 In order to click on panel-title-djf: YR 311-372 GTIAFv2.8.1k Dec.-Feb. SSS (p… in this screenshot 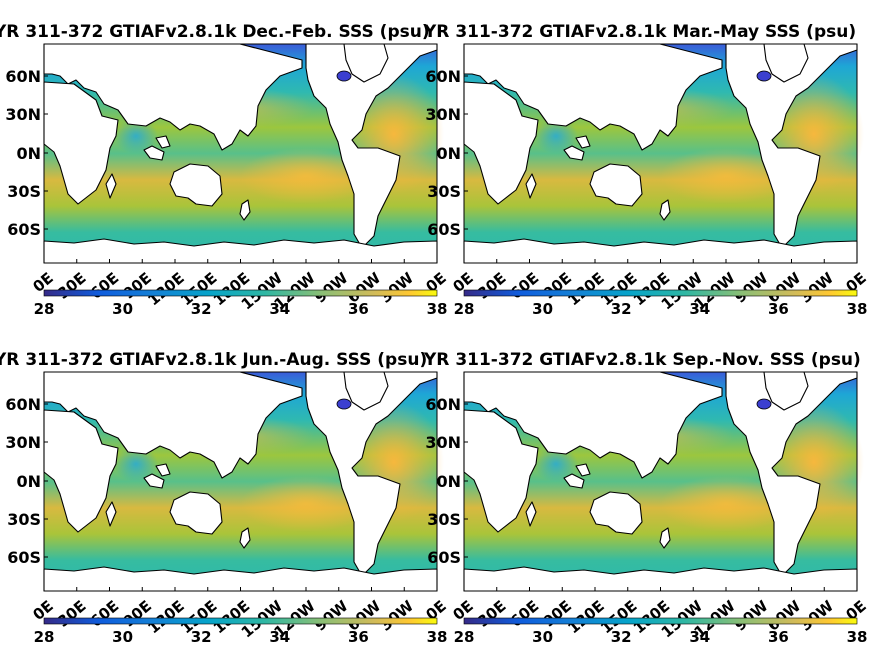, I will do `click(215, 32)`.